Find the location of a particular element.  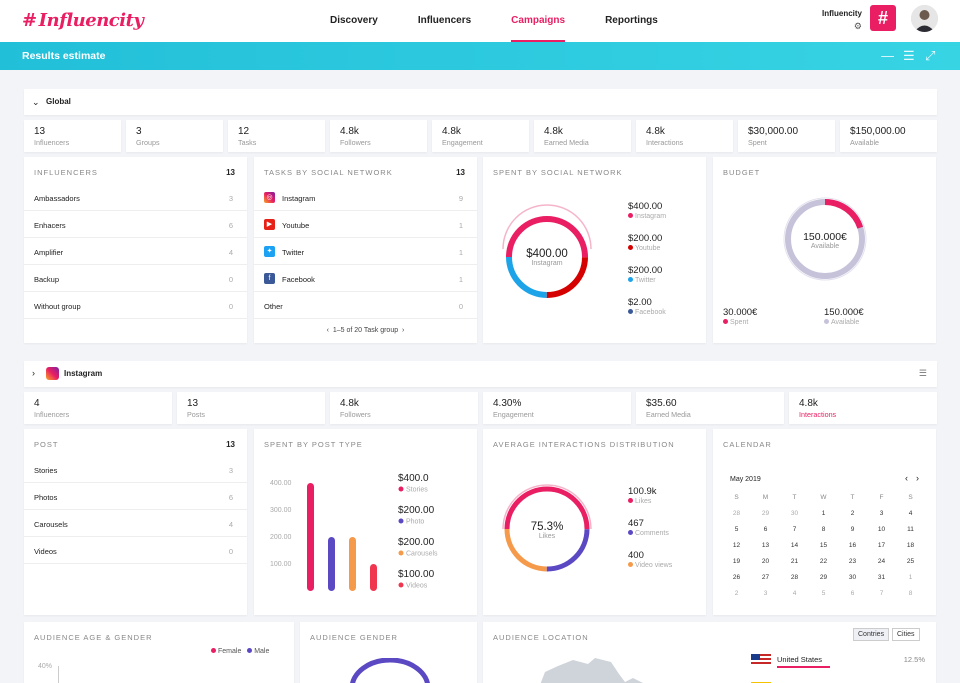

nav-influencers: Influencers is located at coordinates (444, 20).